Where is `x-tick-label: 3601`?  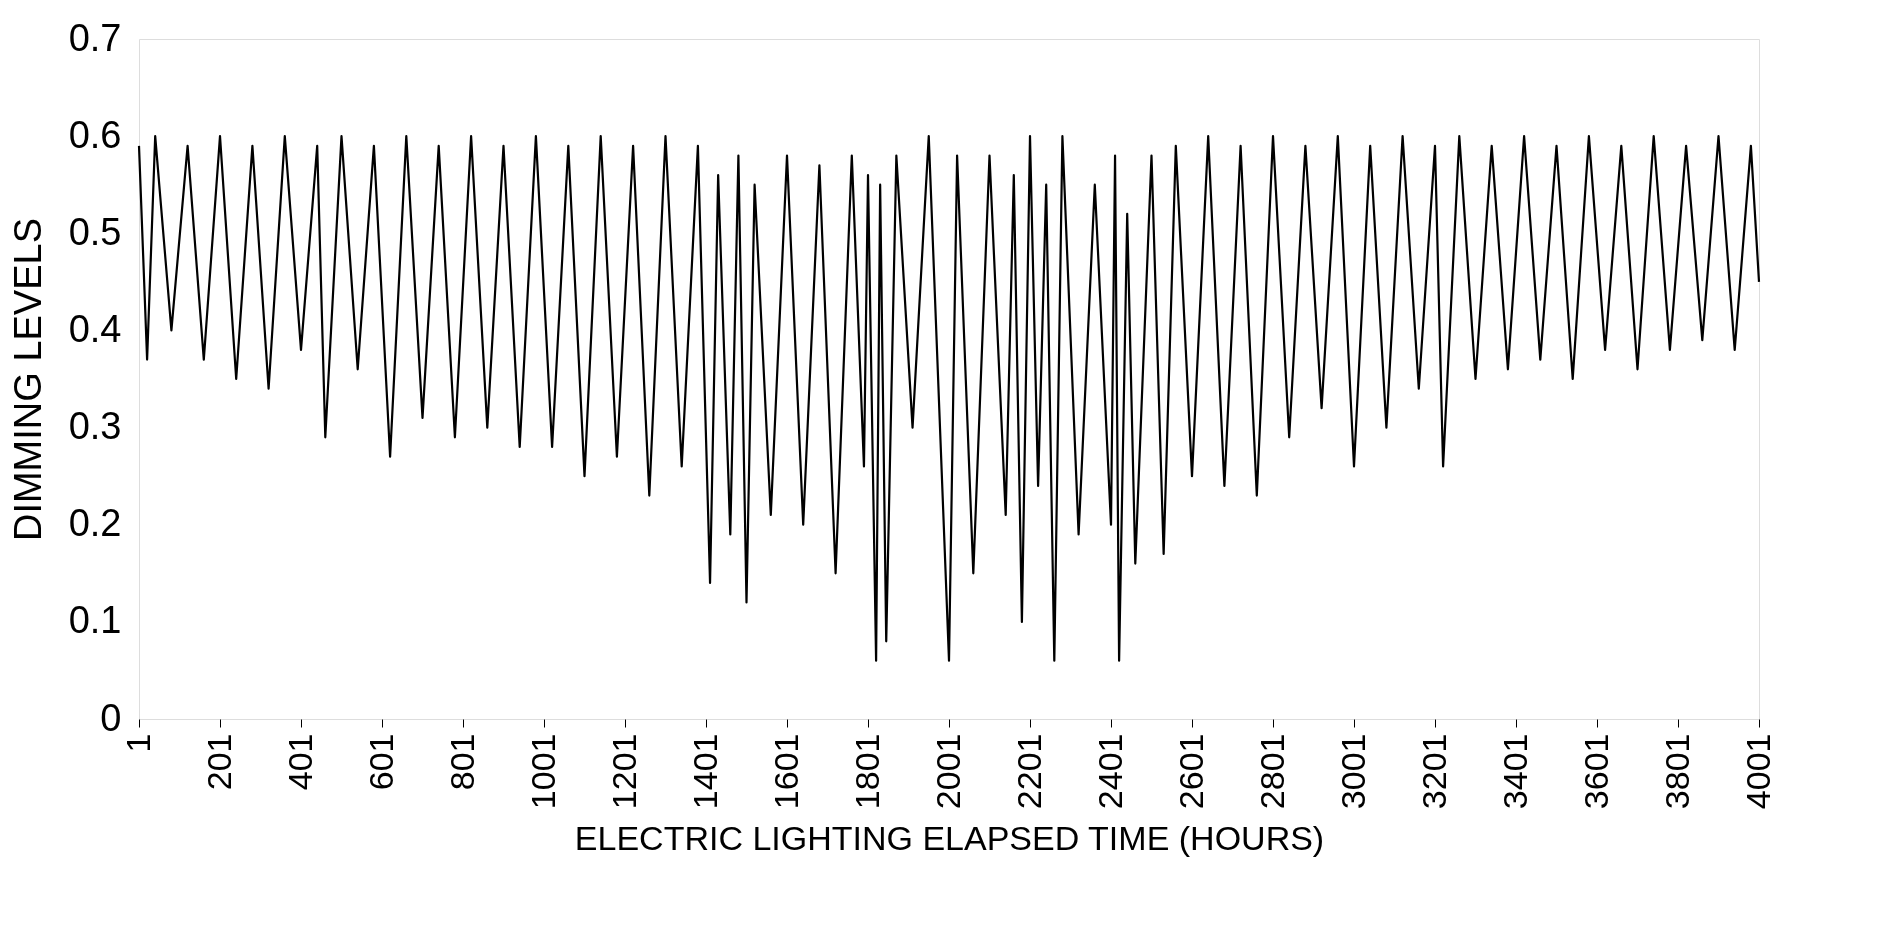
x-tick-label: 3601 is located at coordinates (1595, 771).